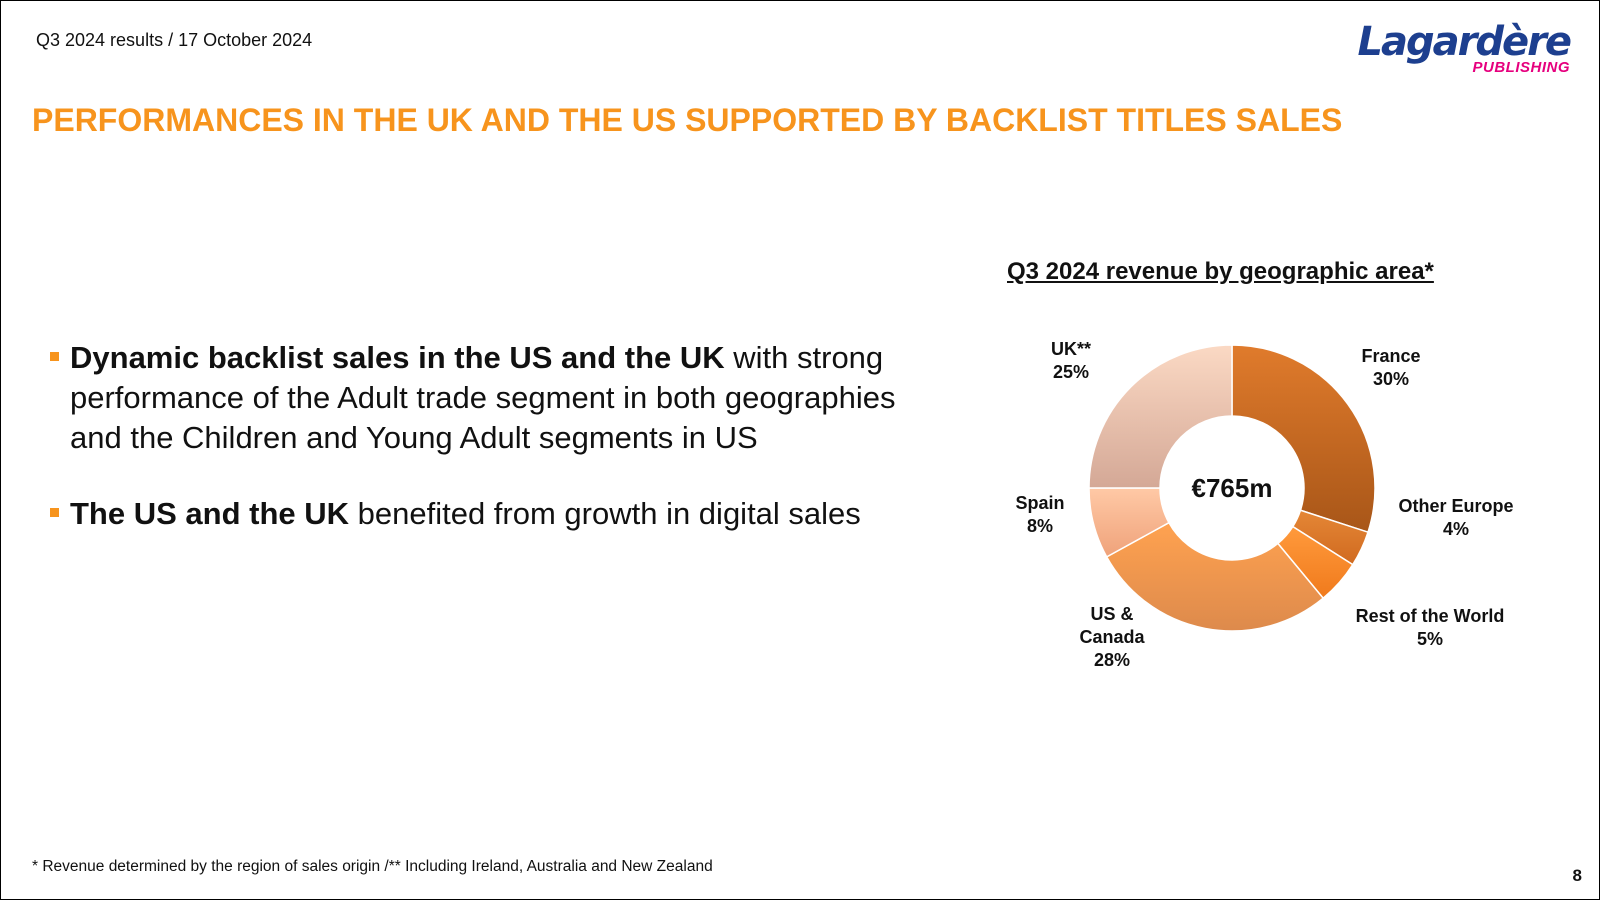  What do you see at coordinates (1071, 360) in the screenshot?
I see `slice-label: UK** 25%` at bounding box center [1071, 360].